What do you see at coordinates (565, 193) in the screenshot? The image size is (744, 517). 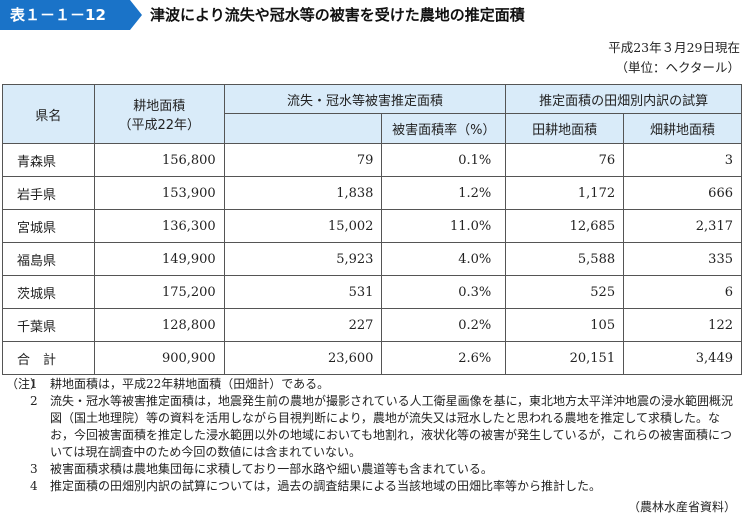 I see `cell-paddy: 1,172` at bounding box center [565, 193].